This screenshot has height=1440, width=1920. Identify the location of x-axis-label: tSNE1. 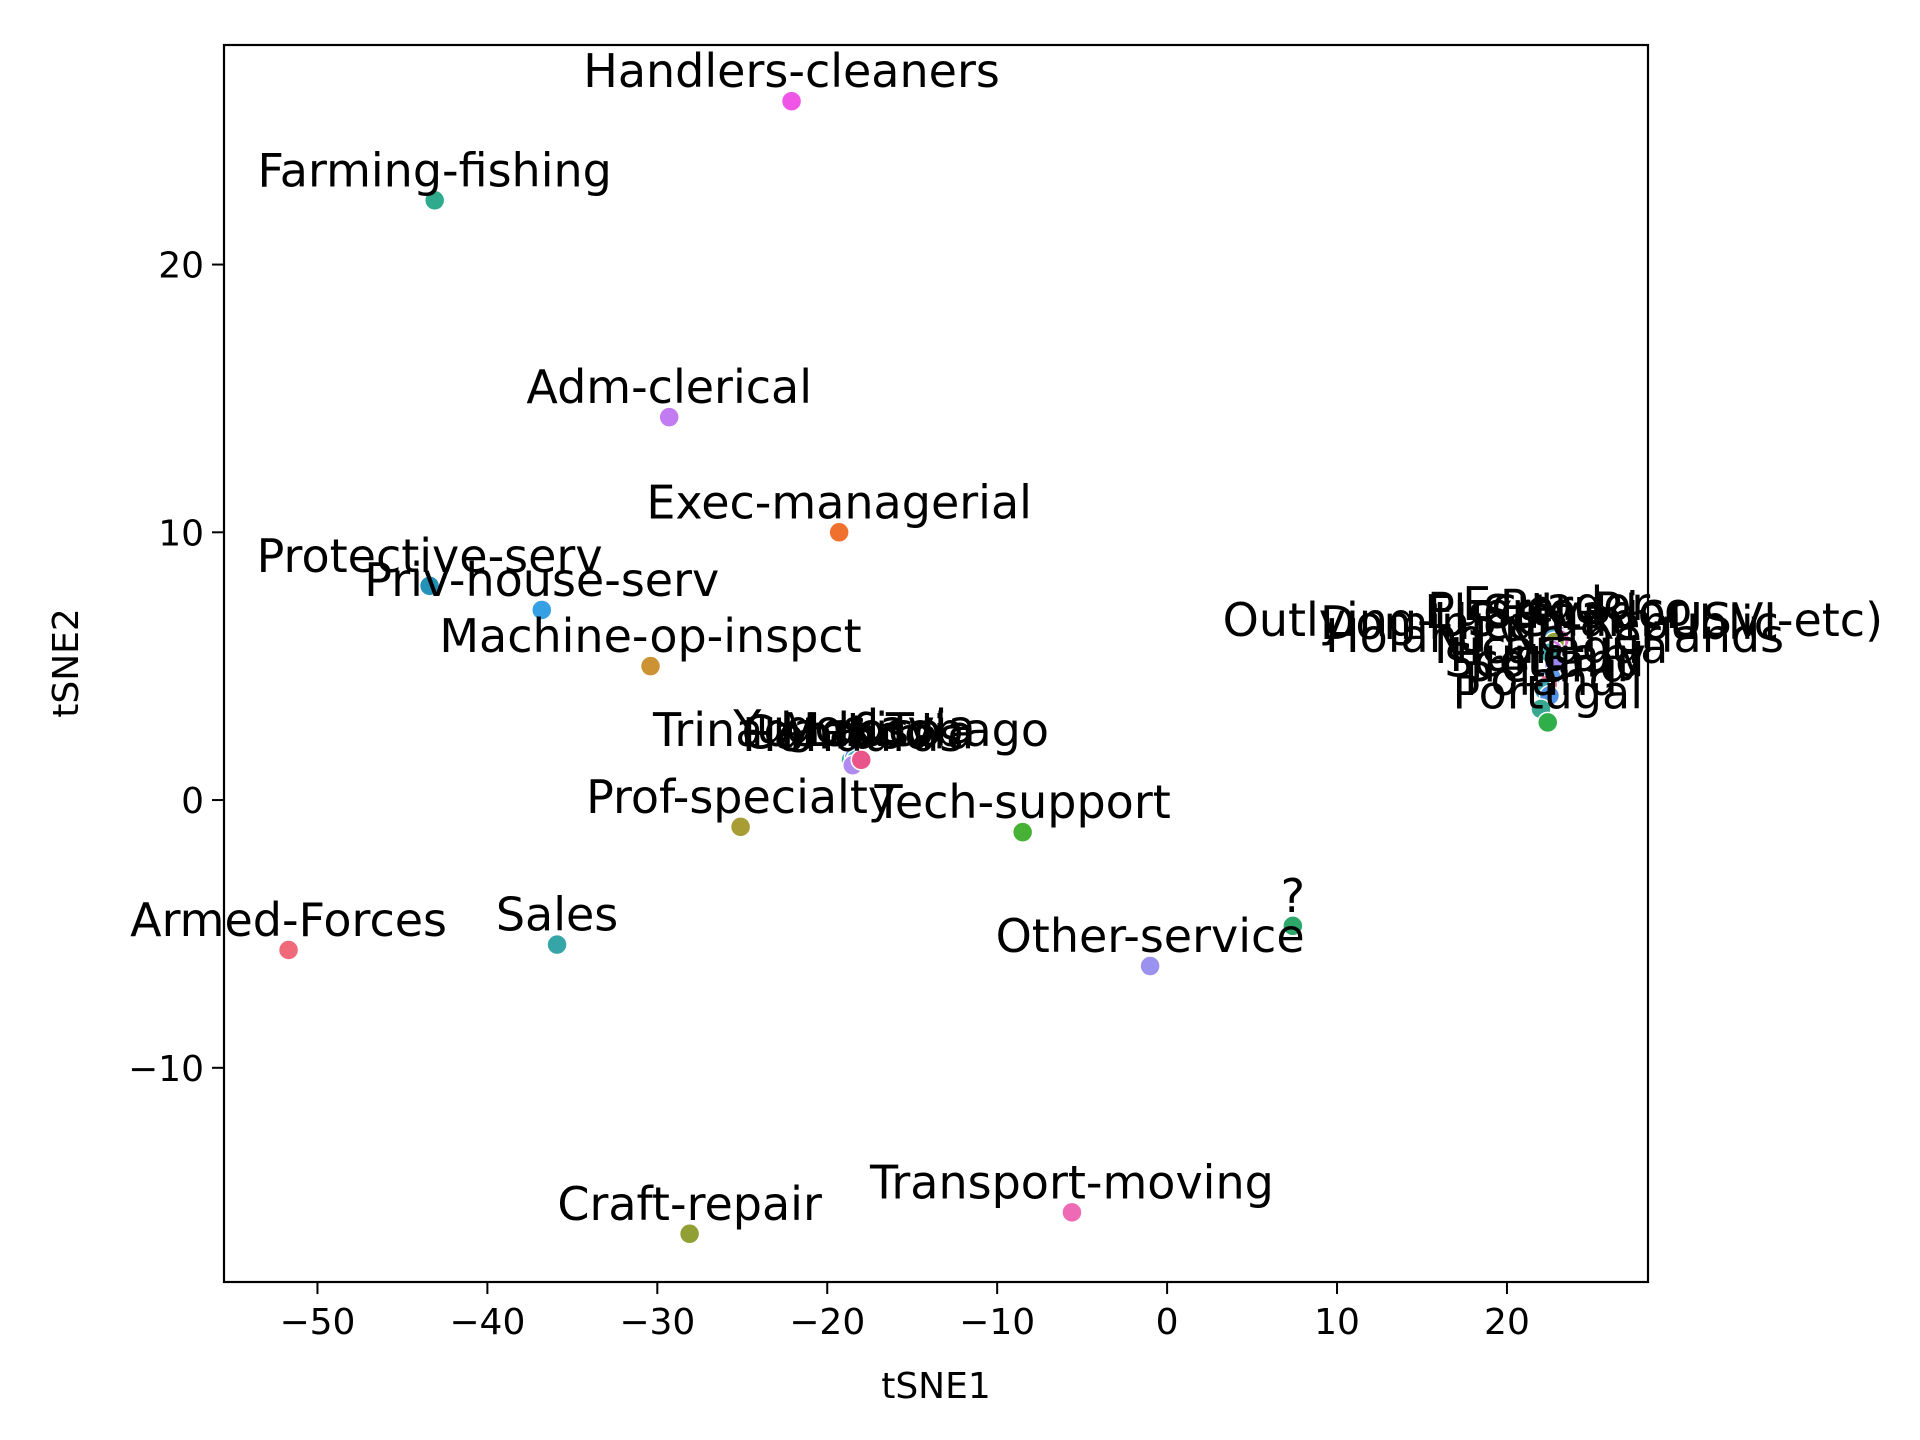
(936, 1386).